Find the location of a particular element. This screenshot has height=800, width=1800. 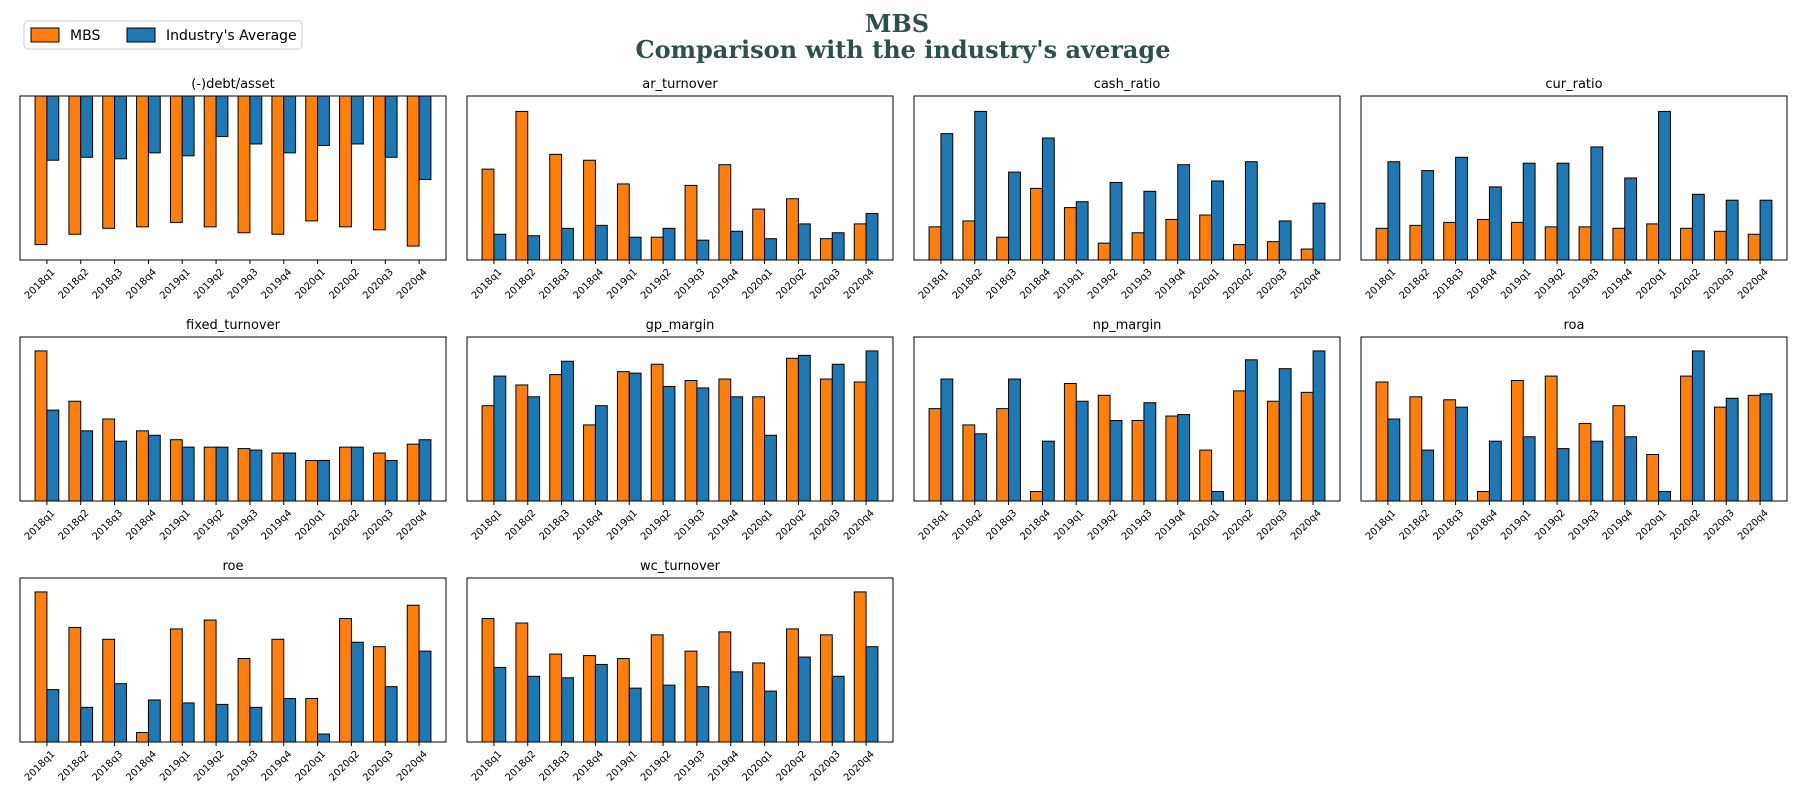

bar-industry-2020q4 is located at coordinates (872, 237).